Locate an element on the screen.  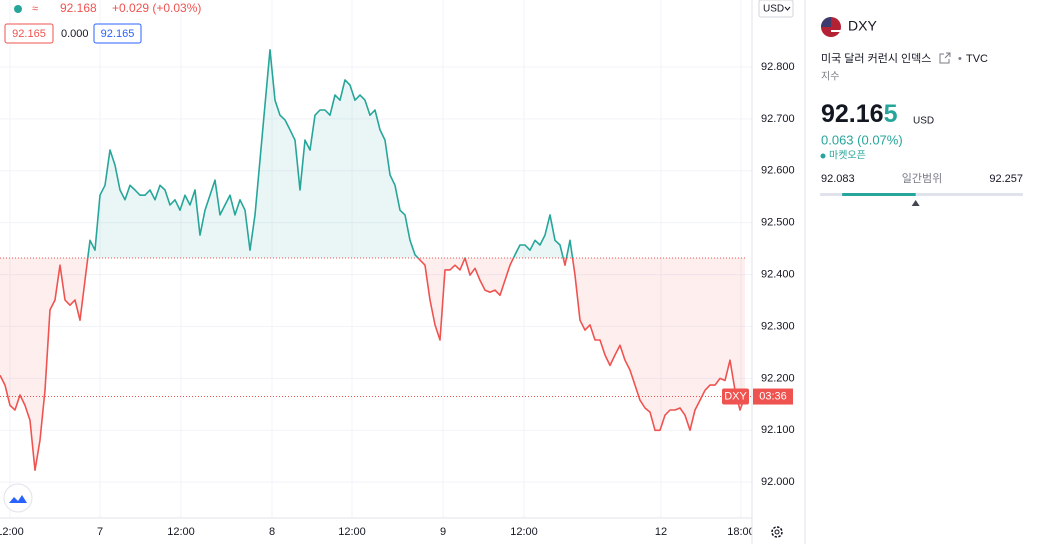
range-label: 일간범위 is located at coordinates (922, 178).